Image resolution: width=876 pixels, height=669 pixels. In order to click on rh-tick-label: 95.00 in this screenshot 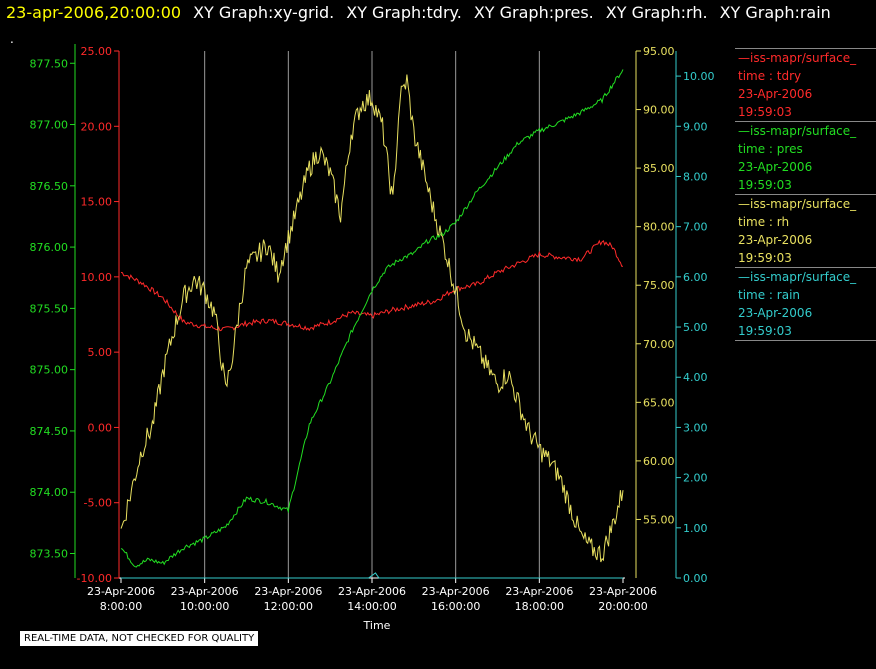, I will do `click(659, 51)`.